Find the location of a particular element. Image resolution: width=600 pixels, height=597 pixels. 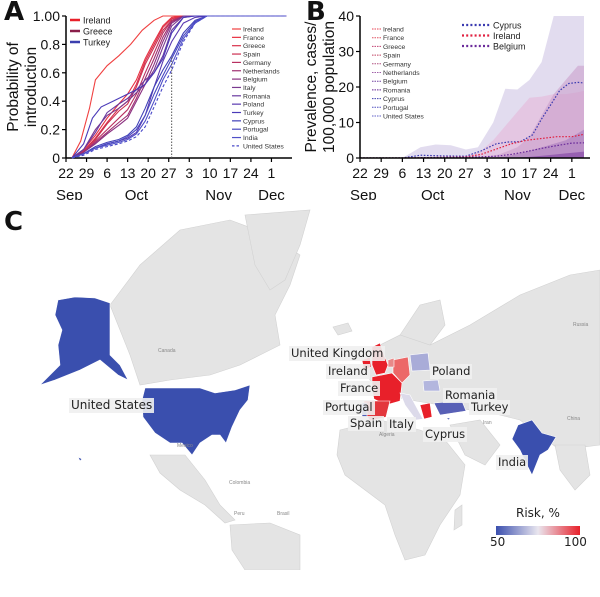

y-tick-label: 0.6 is located at coordinates (51, 73).